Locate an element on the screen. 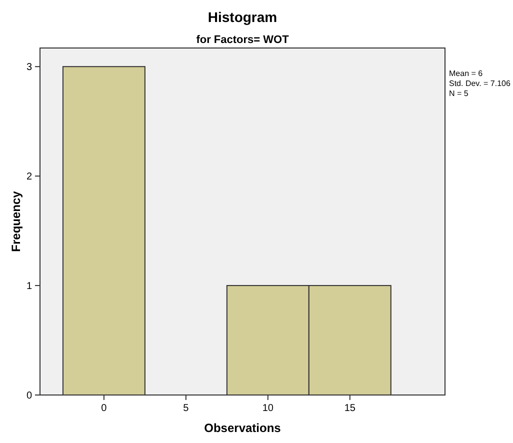 Image resolution: width=513 pixels, height=443 pixels. y-tick-label: 1 is located at coordinates (29, 286).